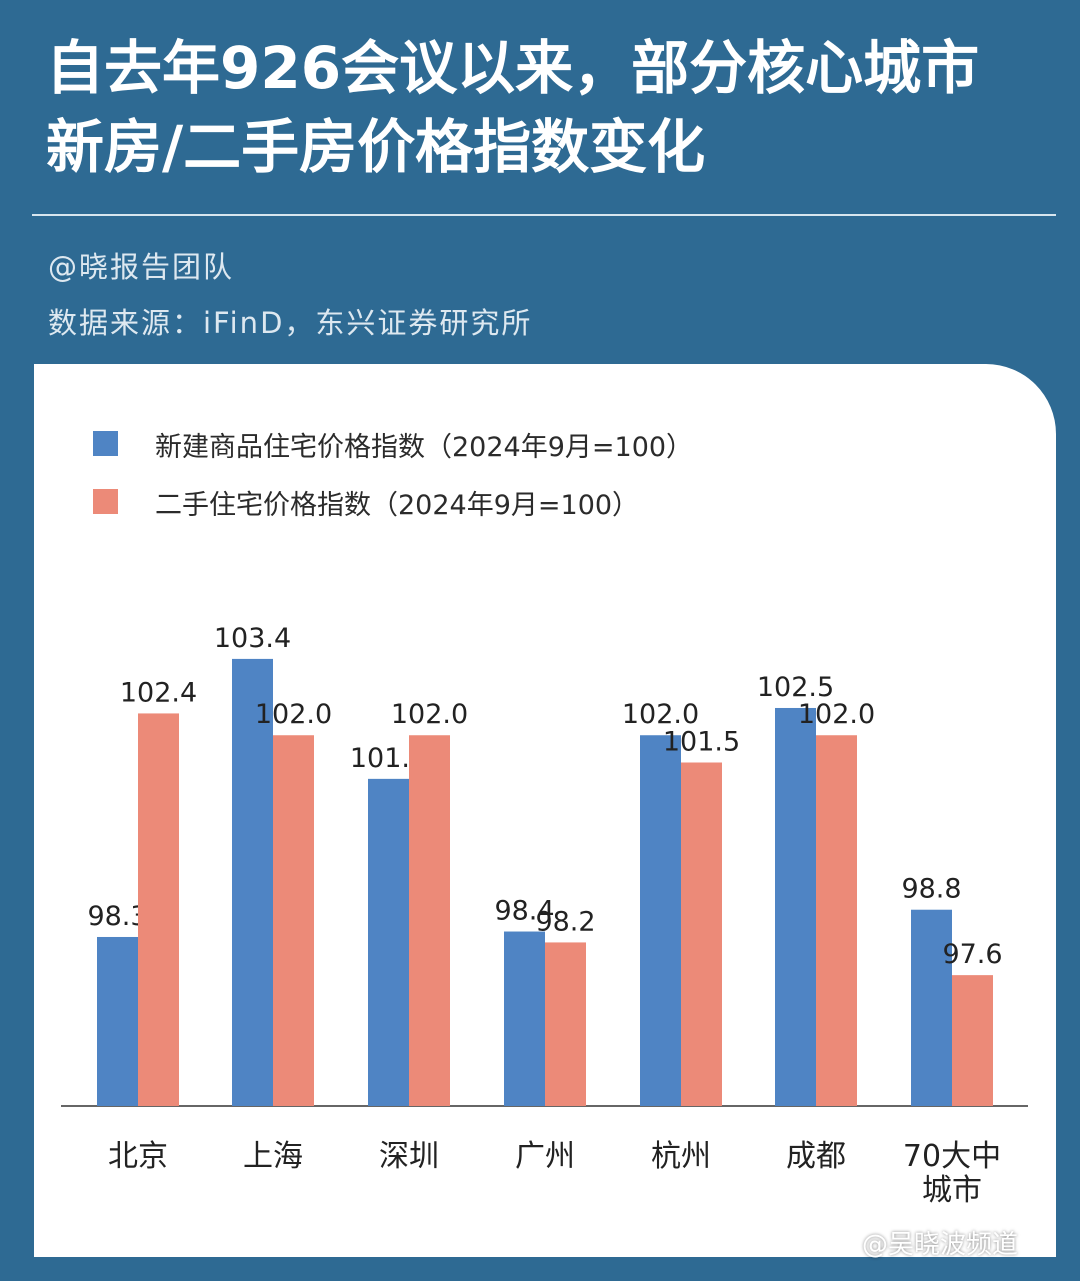 The width and height of the screenshot is (1080, 1281). I want to click on title-line-2: 新房/二手房价格指数变化, so click(376, 147).